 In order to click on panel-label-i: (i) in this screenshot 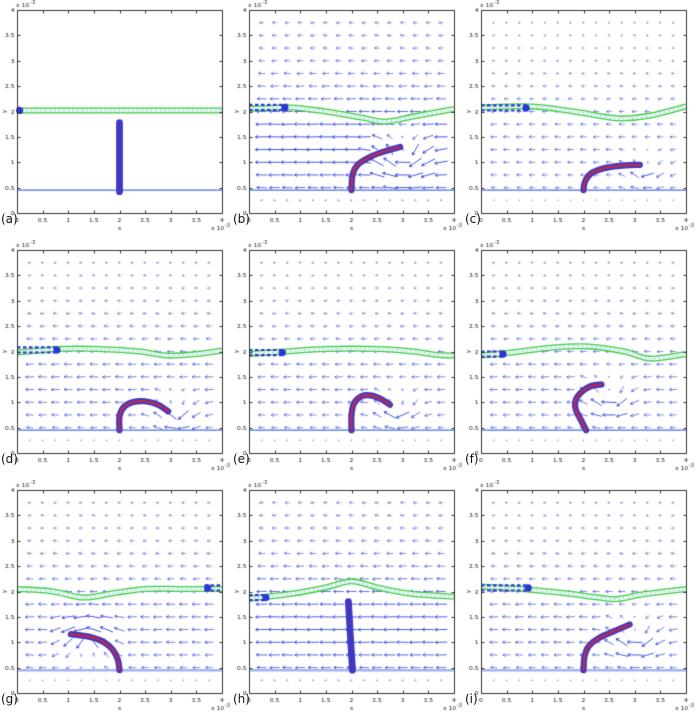, I will do `click(471, 699)`.